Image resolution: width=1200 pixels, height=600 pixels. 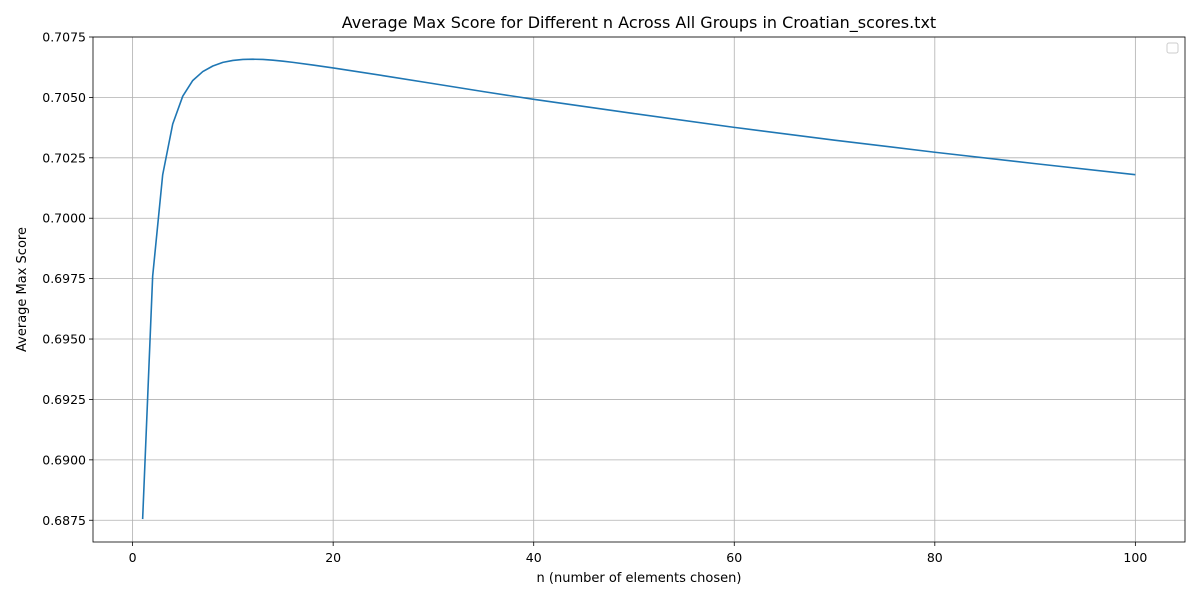 I want to click on y-tick-label: 0.6975, so click(x=64, y=278).